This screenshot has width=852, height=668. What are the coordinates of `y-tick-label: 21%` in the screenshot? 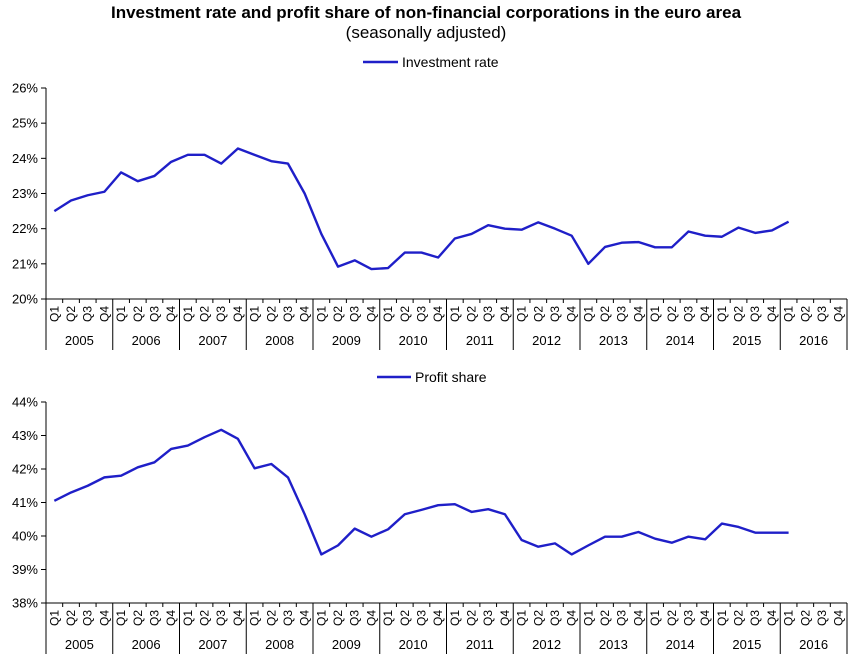 It's located at (25, 263).